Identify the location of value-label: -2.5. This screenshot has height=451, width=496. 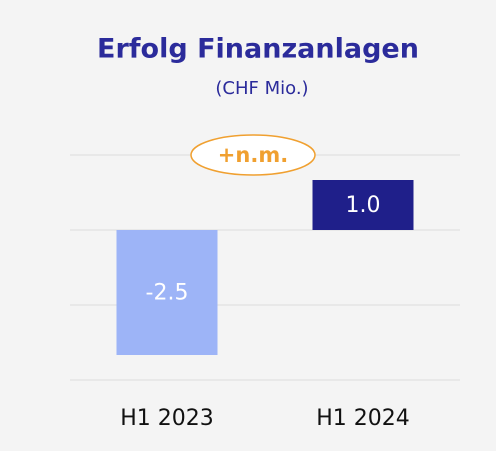
(167, 293).